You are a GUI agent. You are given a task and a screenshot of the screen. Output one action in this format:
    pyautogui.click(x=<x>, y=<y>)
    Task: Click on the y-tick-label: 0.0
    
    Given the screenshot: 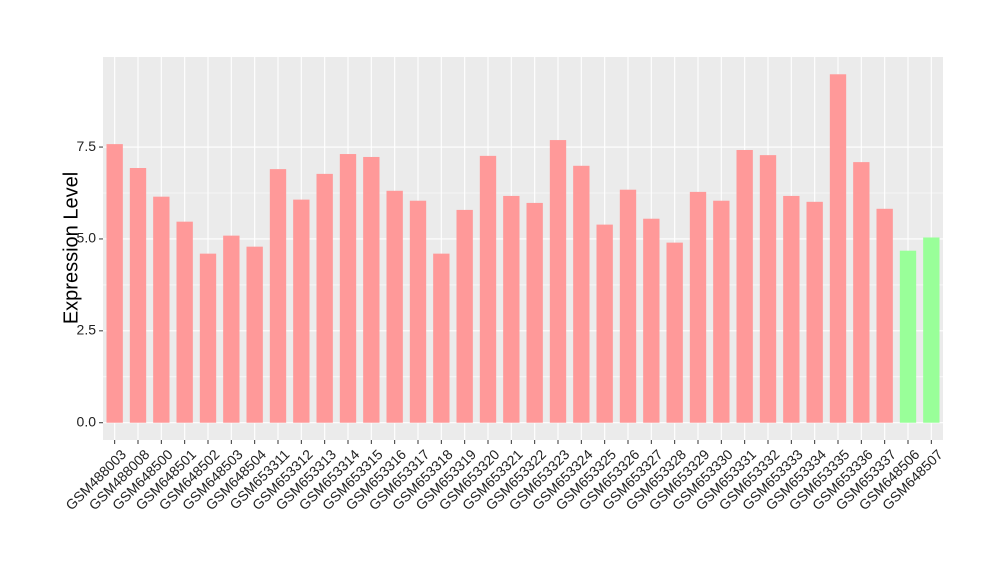 What is the action you would take?
    pyautogui.click(x=87, y=421)
    